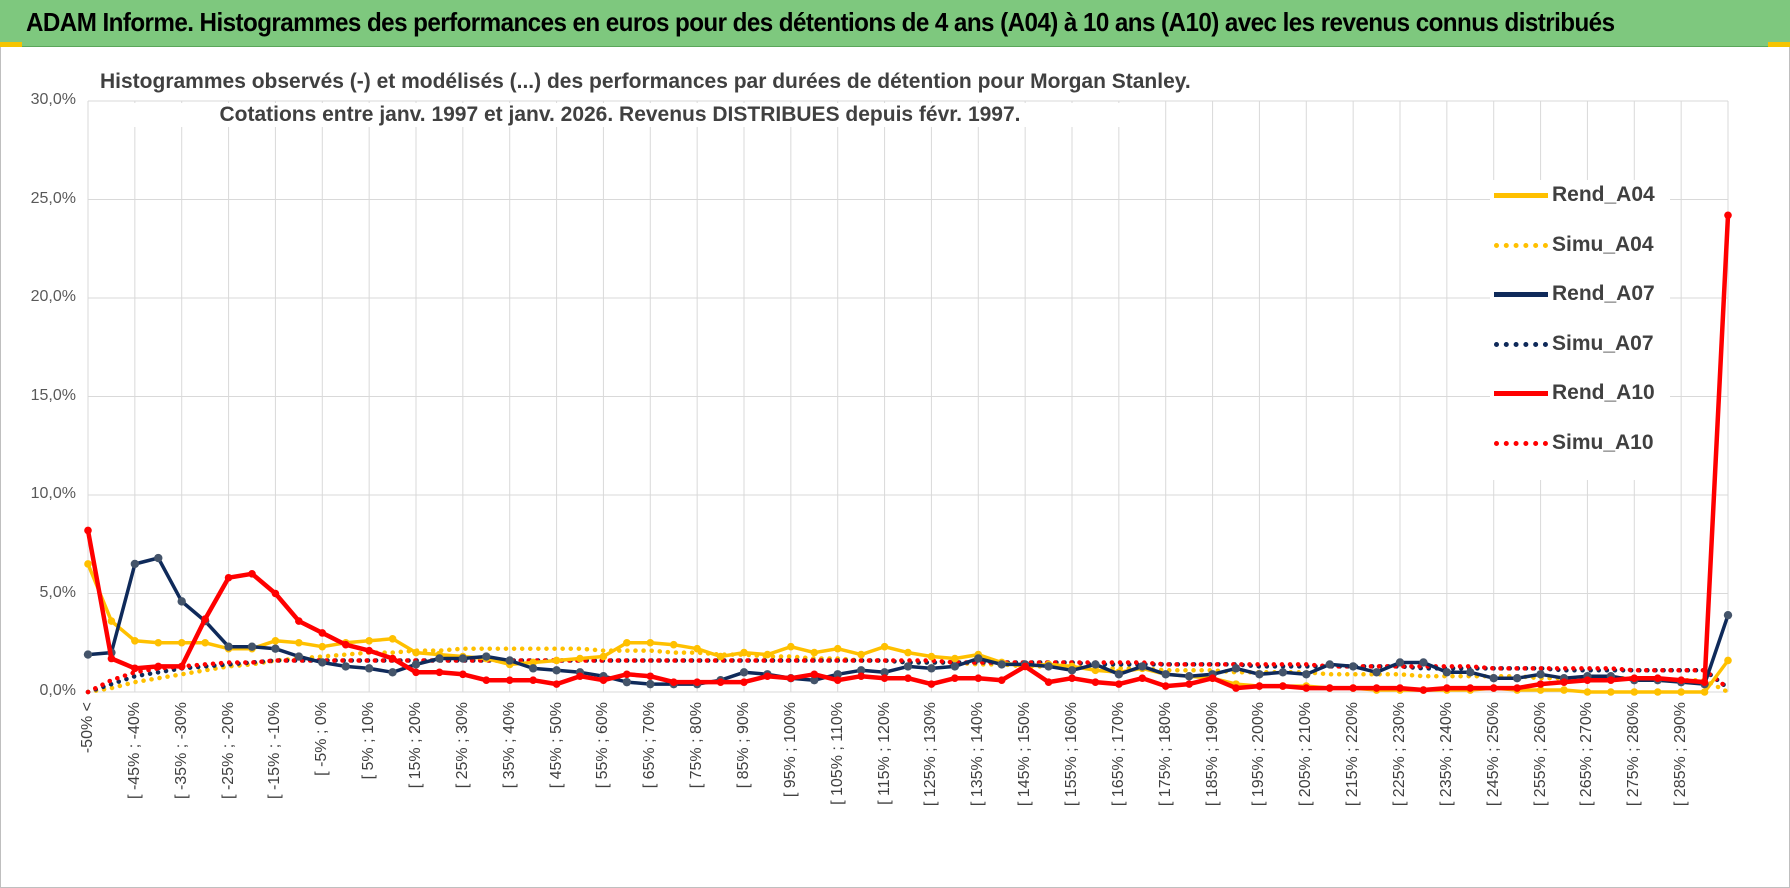 The height and width of the screenshot is (888, 1790). I want to click on x-tick-label: [ 45% ; 50%, so click(556, 745).